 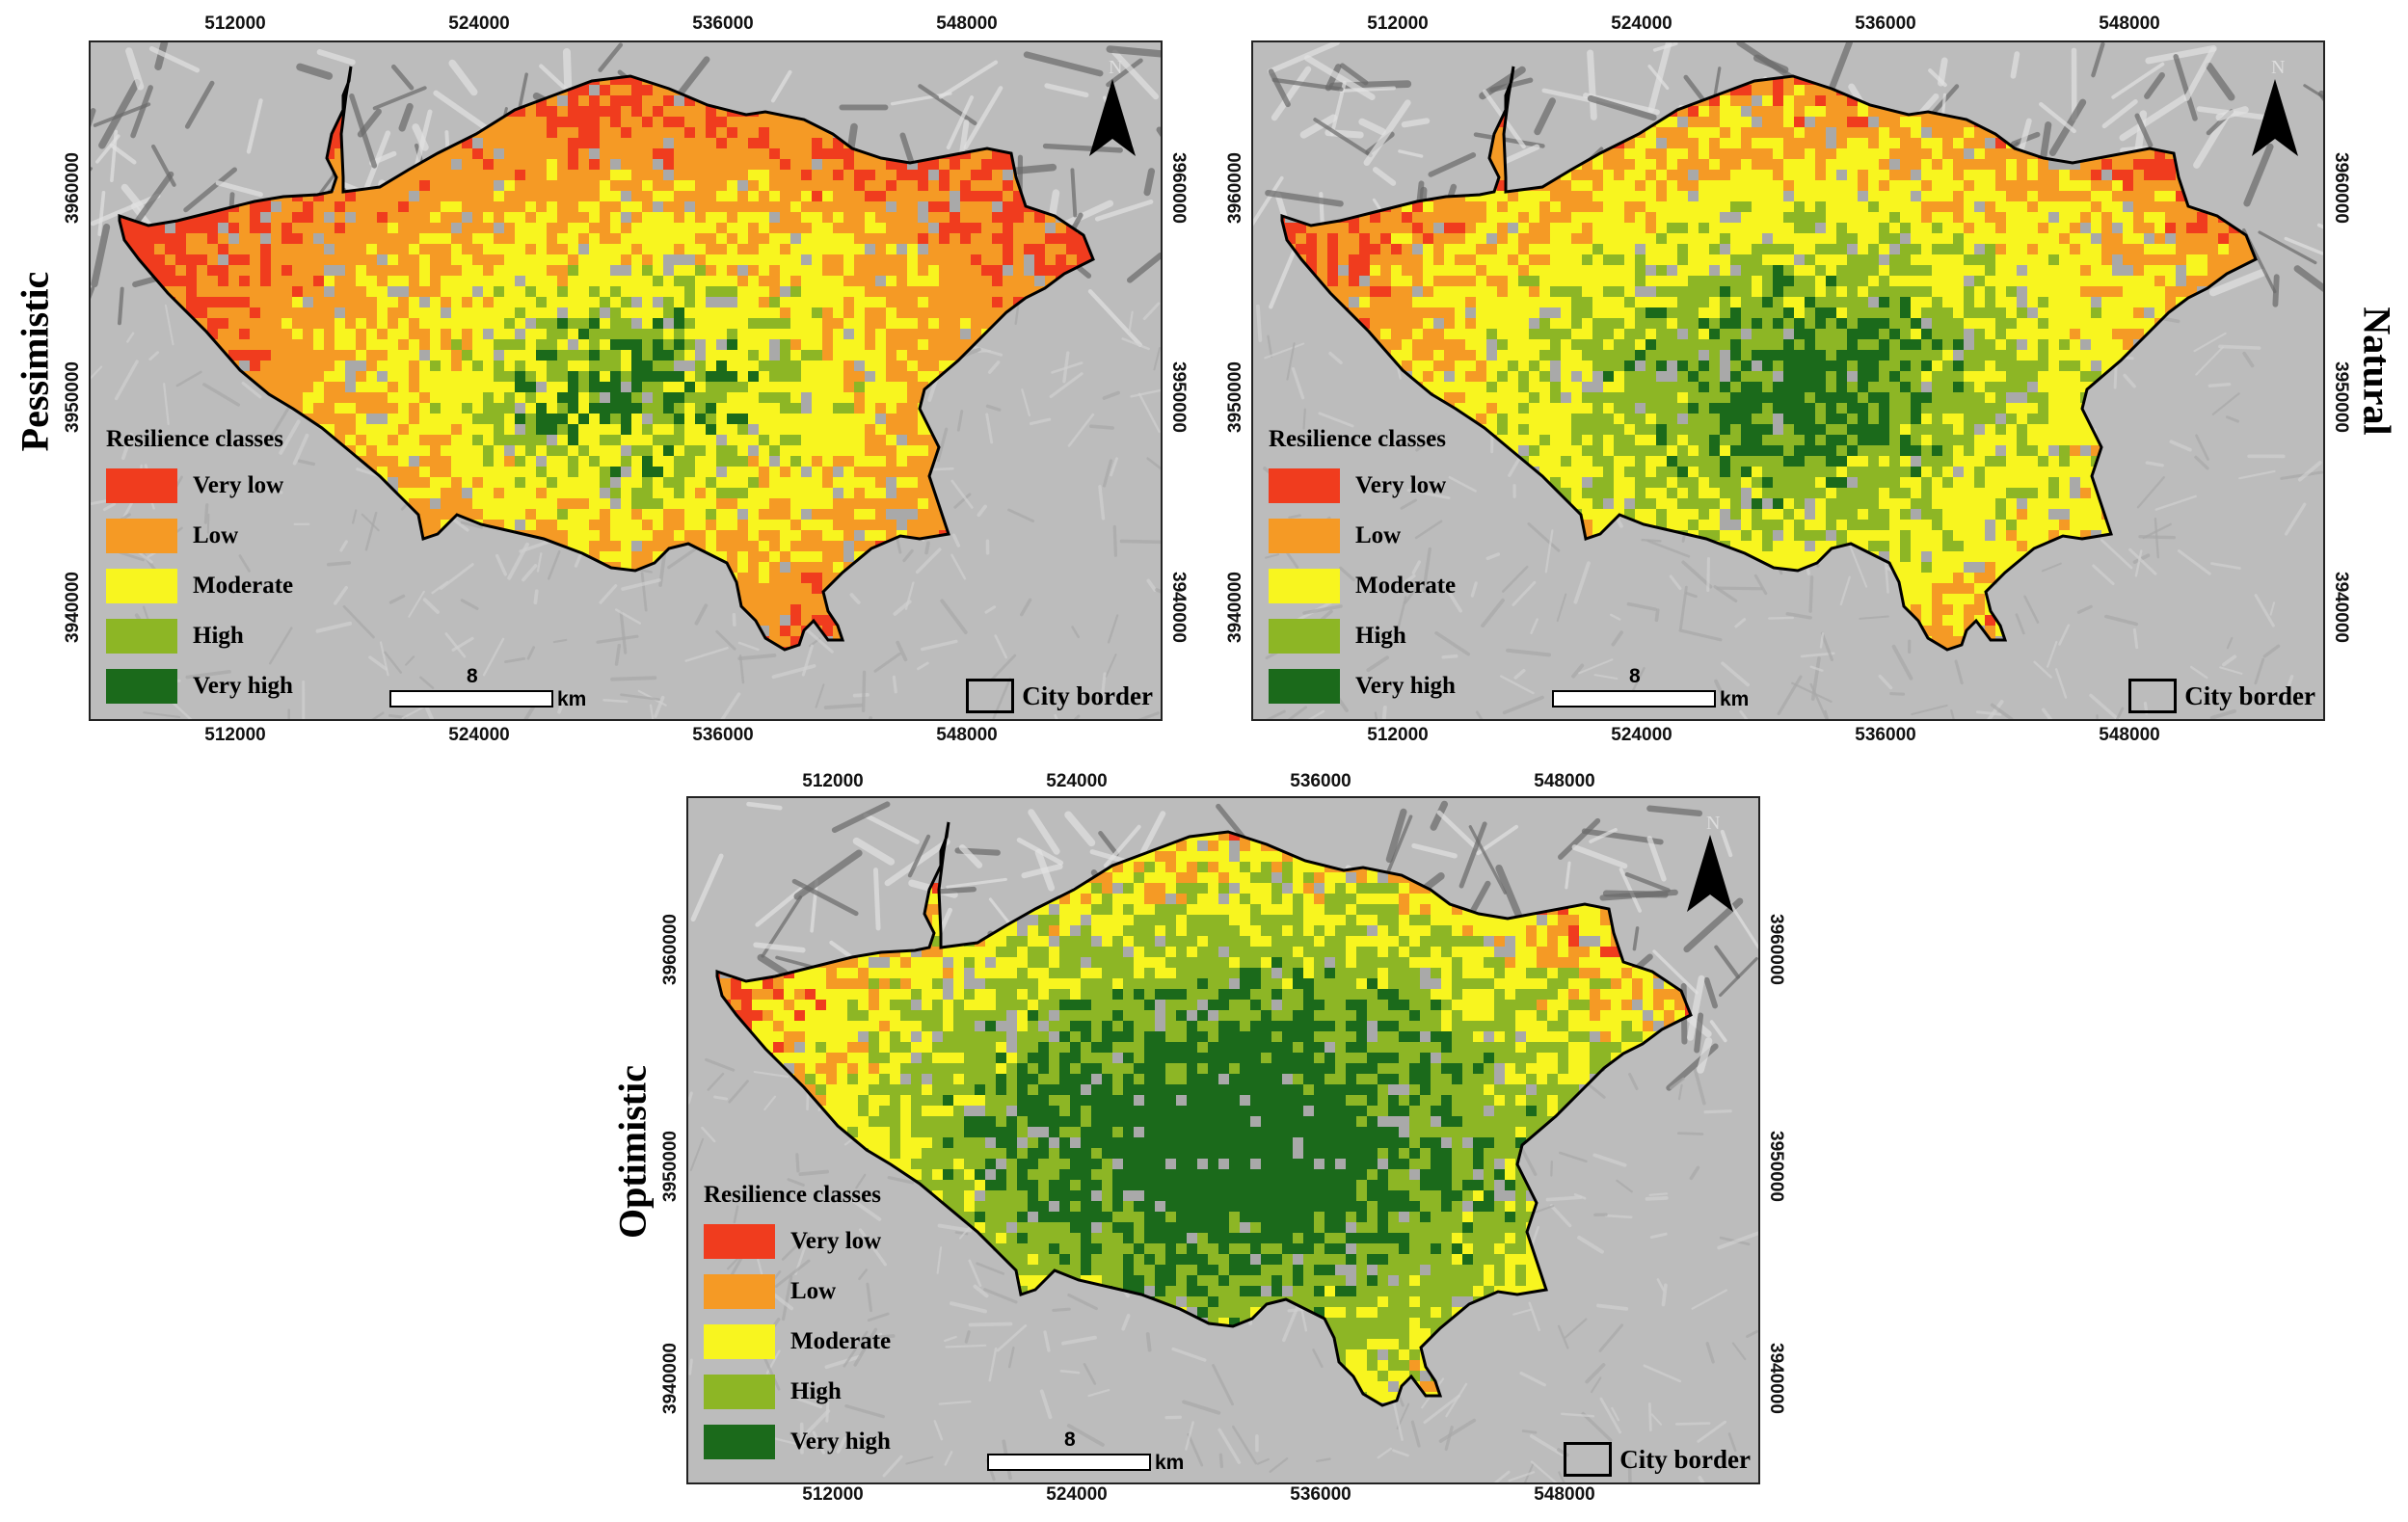 What do you see at coordinates (1564, 781) in the screenshot?
I see `x-tick-top: 548000` at bounding box center [1564, 781].